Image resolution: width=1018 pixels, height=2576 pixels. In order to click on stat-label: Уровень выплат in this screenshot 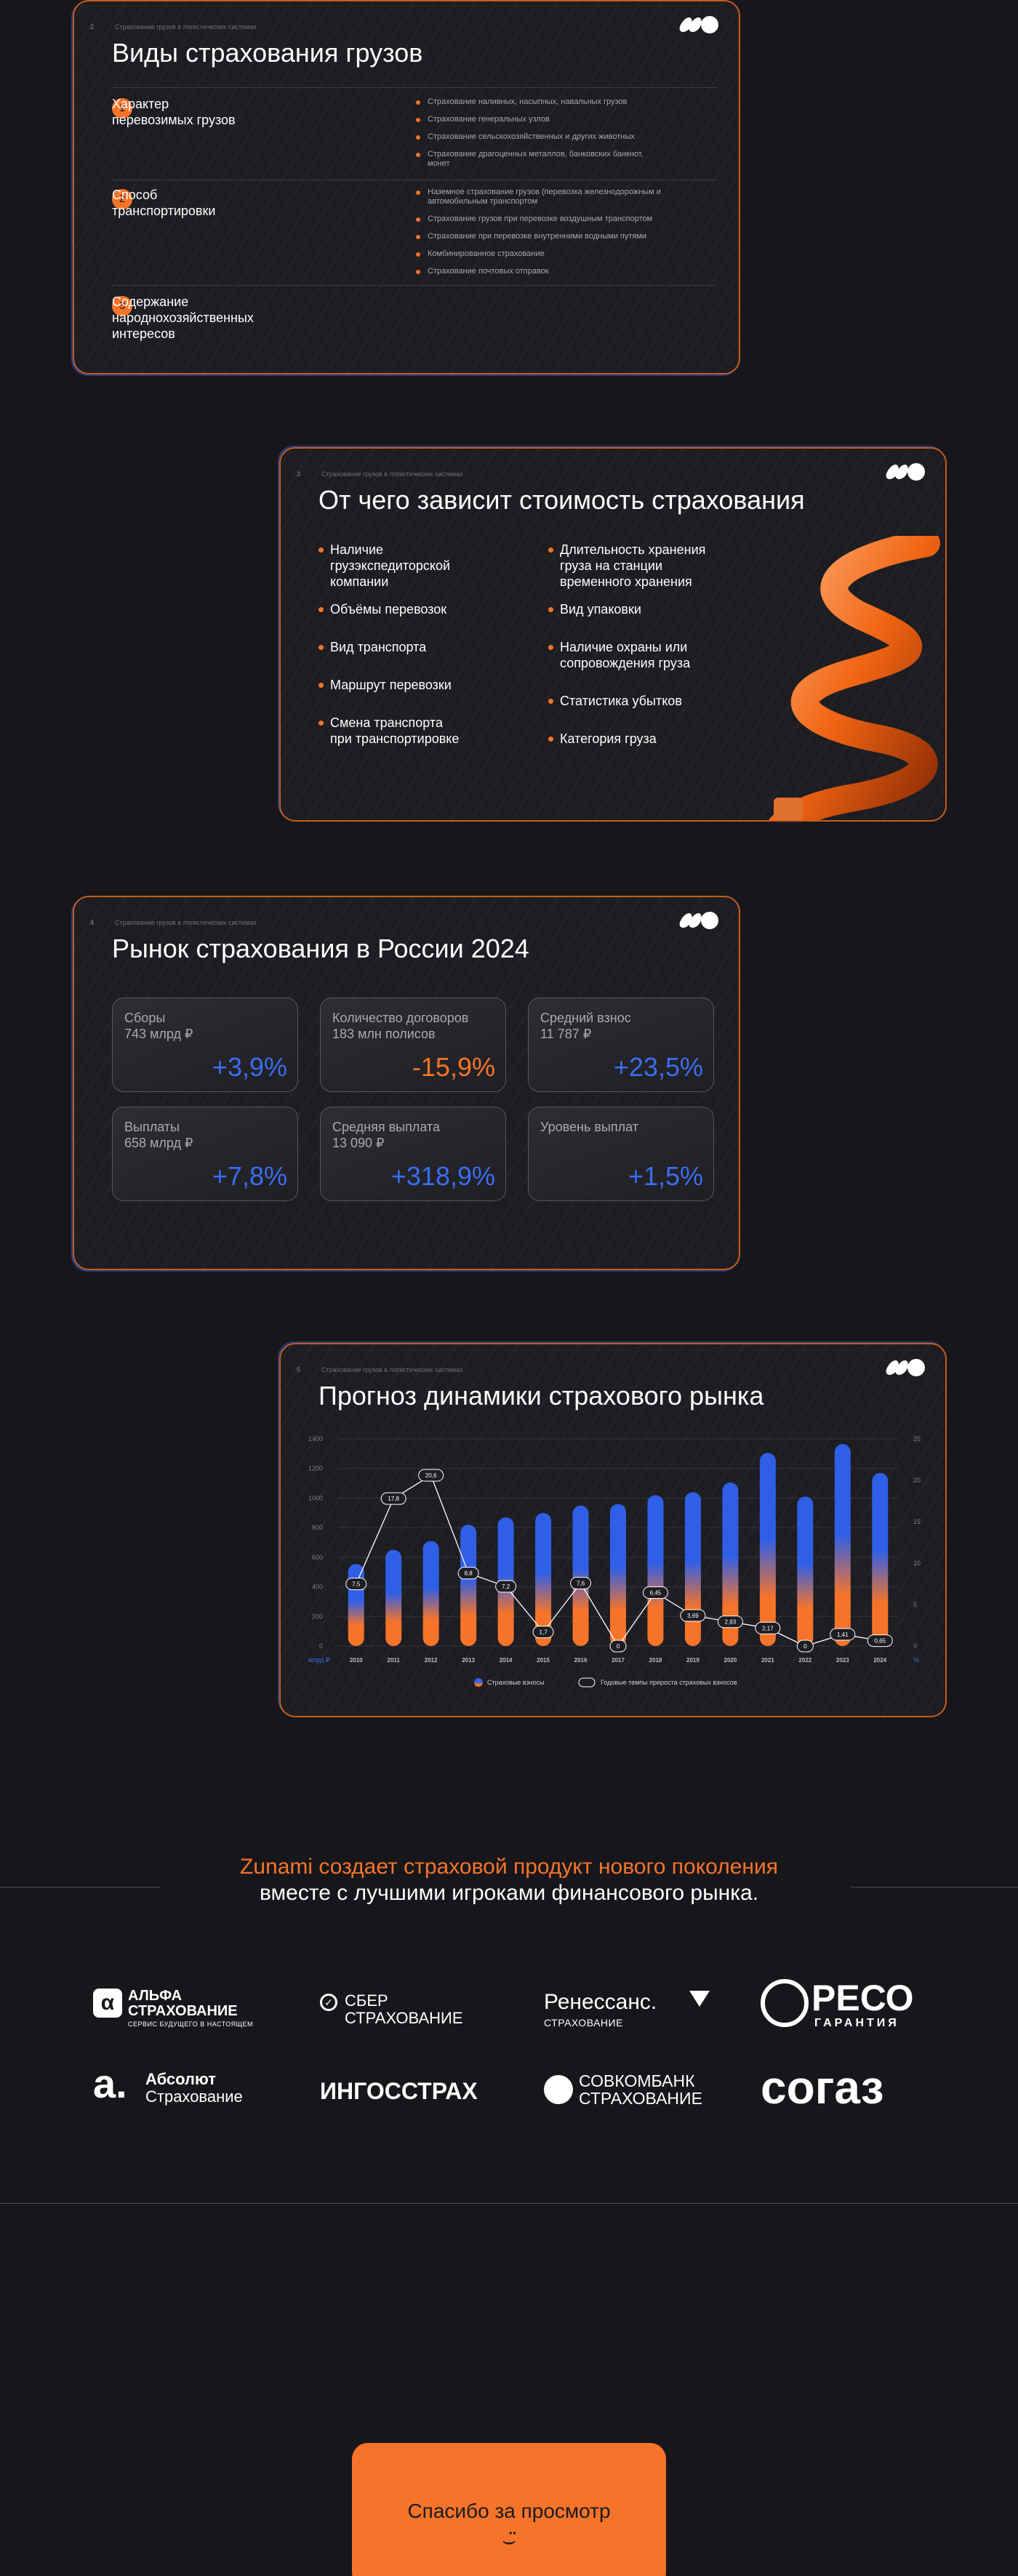, I will do `click(589, 1127)`.